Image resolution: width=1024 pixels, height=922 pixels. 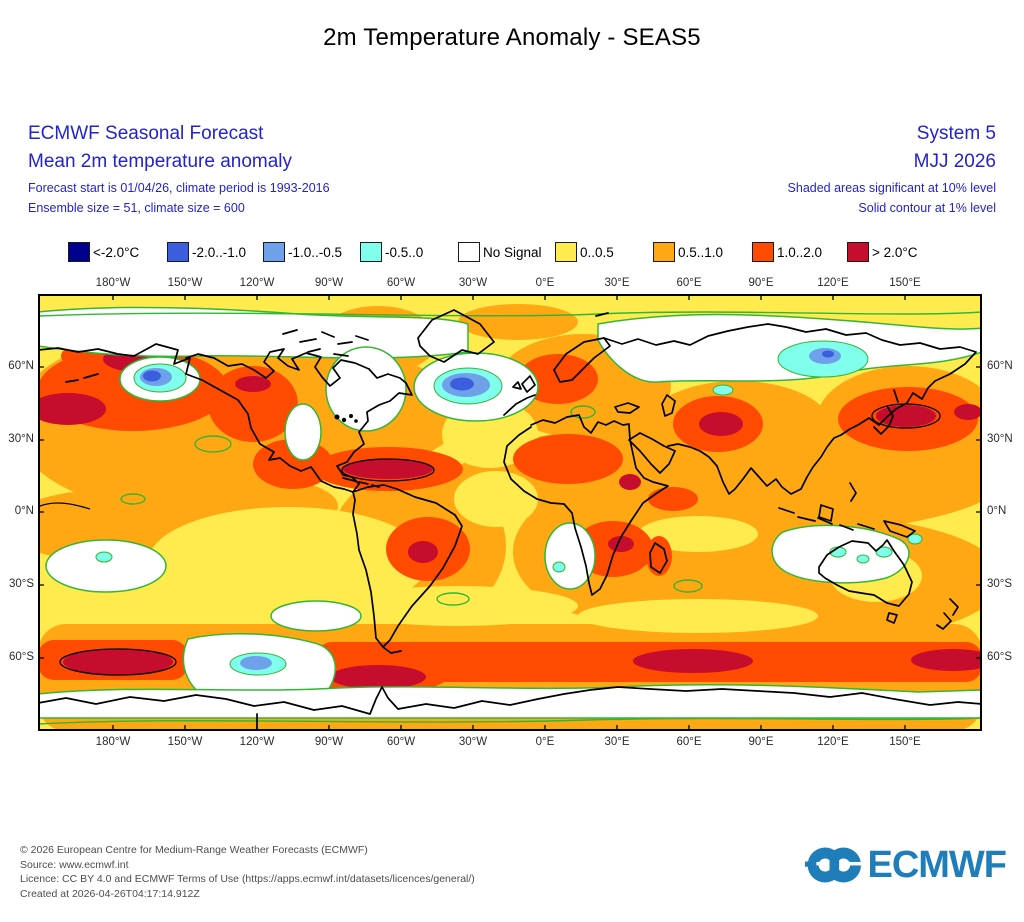 What do you see at coordinates (997, 511) in the screenshot?
I see `latitude-label-right: 0°N` at bounding box center [997, 511].